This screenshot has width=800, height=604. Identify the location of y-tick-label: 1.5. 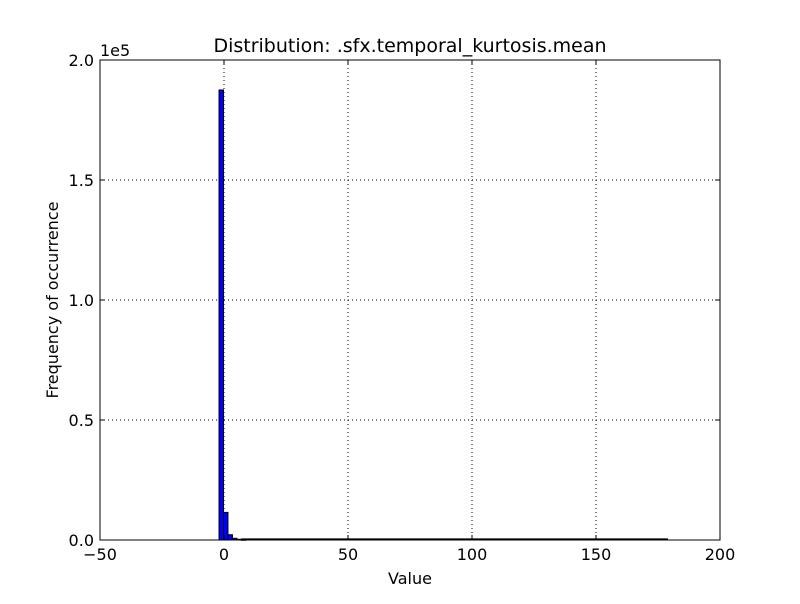
(81, 180).